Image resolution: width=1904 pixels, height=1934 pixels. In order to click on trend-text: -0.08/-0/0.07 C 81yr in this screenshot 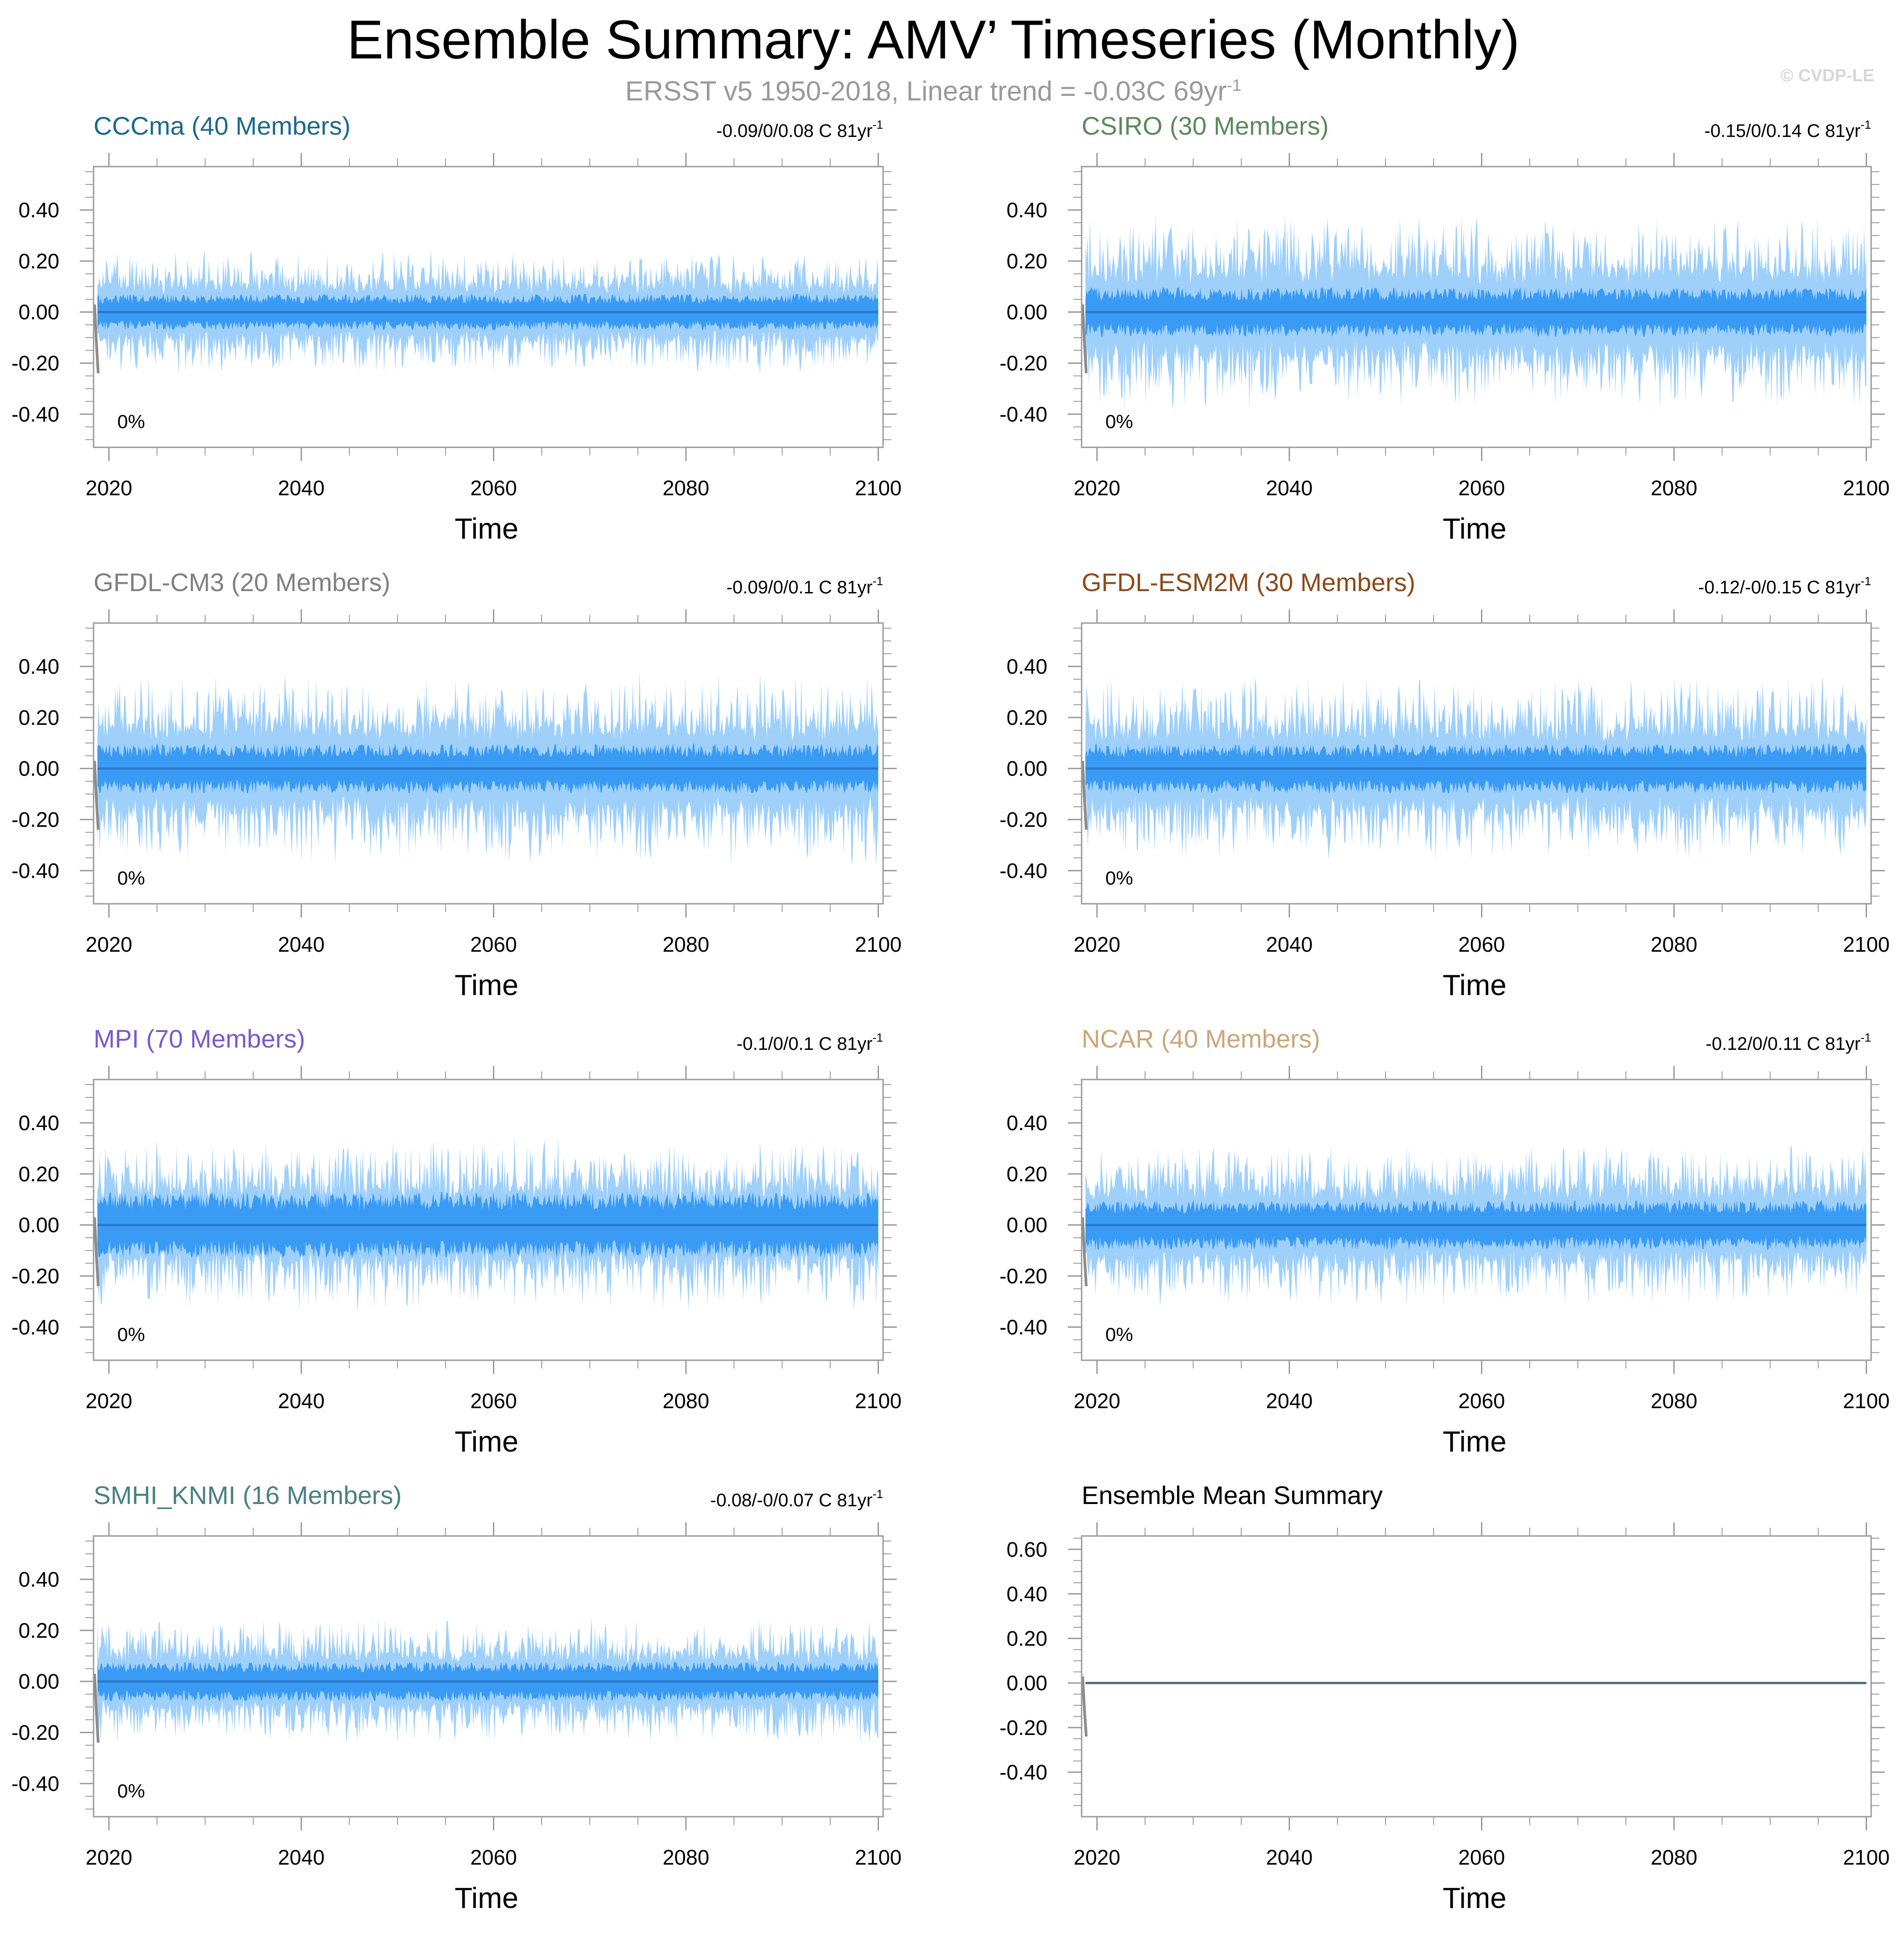, I will do `click(791, 1500)`.